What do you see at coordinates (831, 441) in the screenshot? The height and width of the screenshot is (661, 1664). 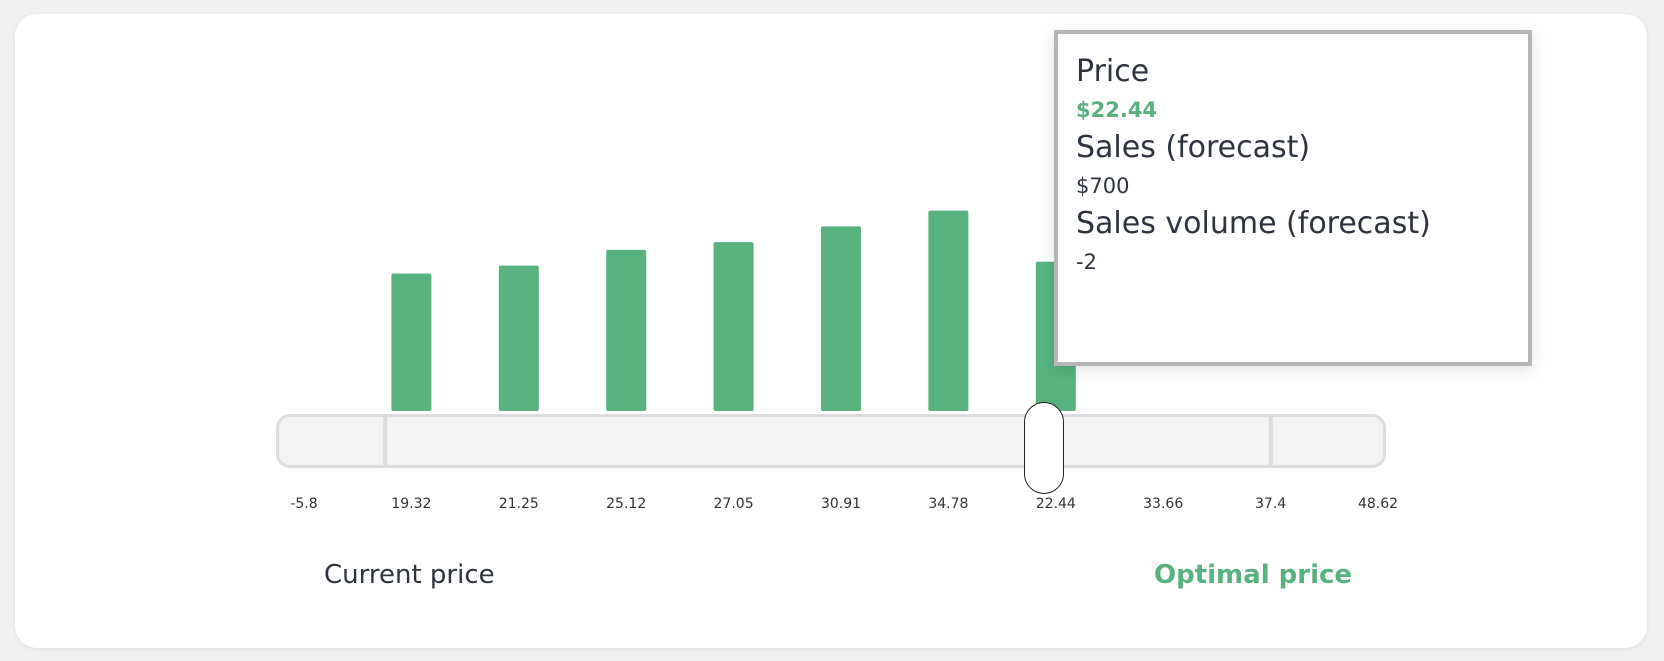 I see `price-slider-track` at bounding box center [831, 441].